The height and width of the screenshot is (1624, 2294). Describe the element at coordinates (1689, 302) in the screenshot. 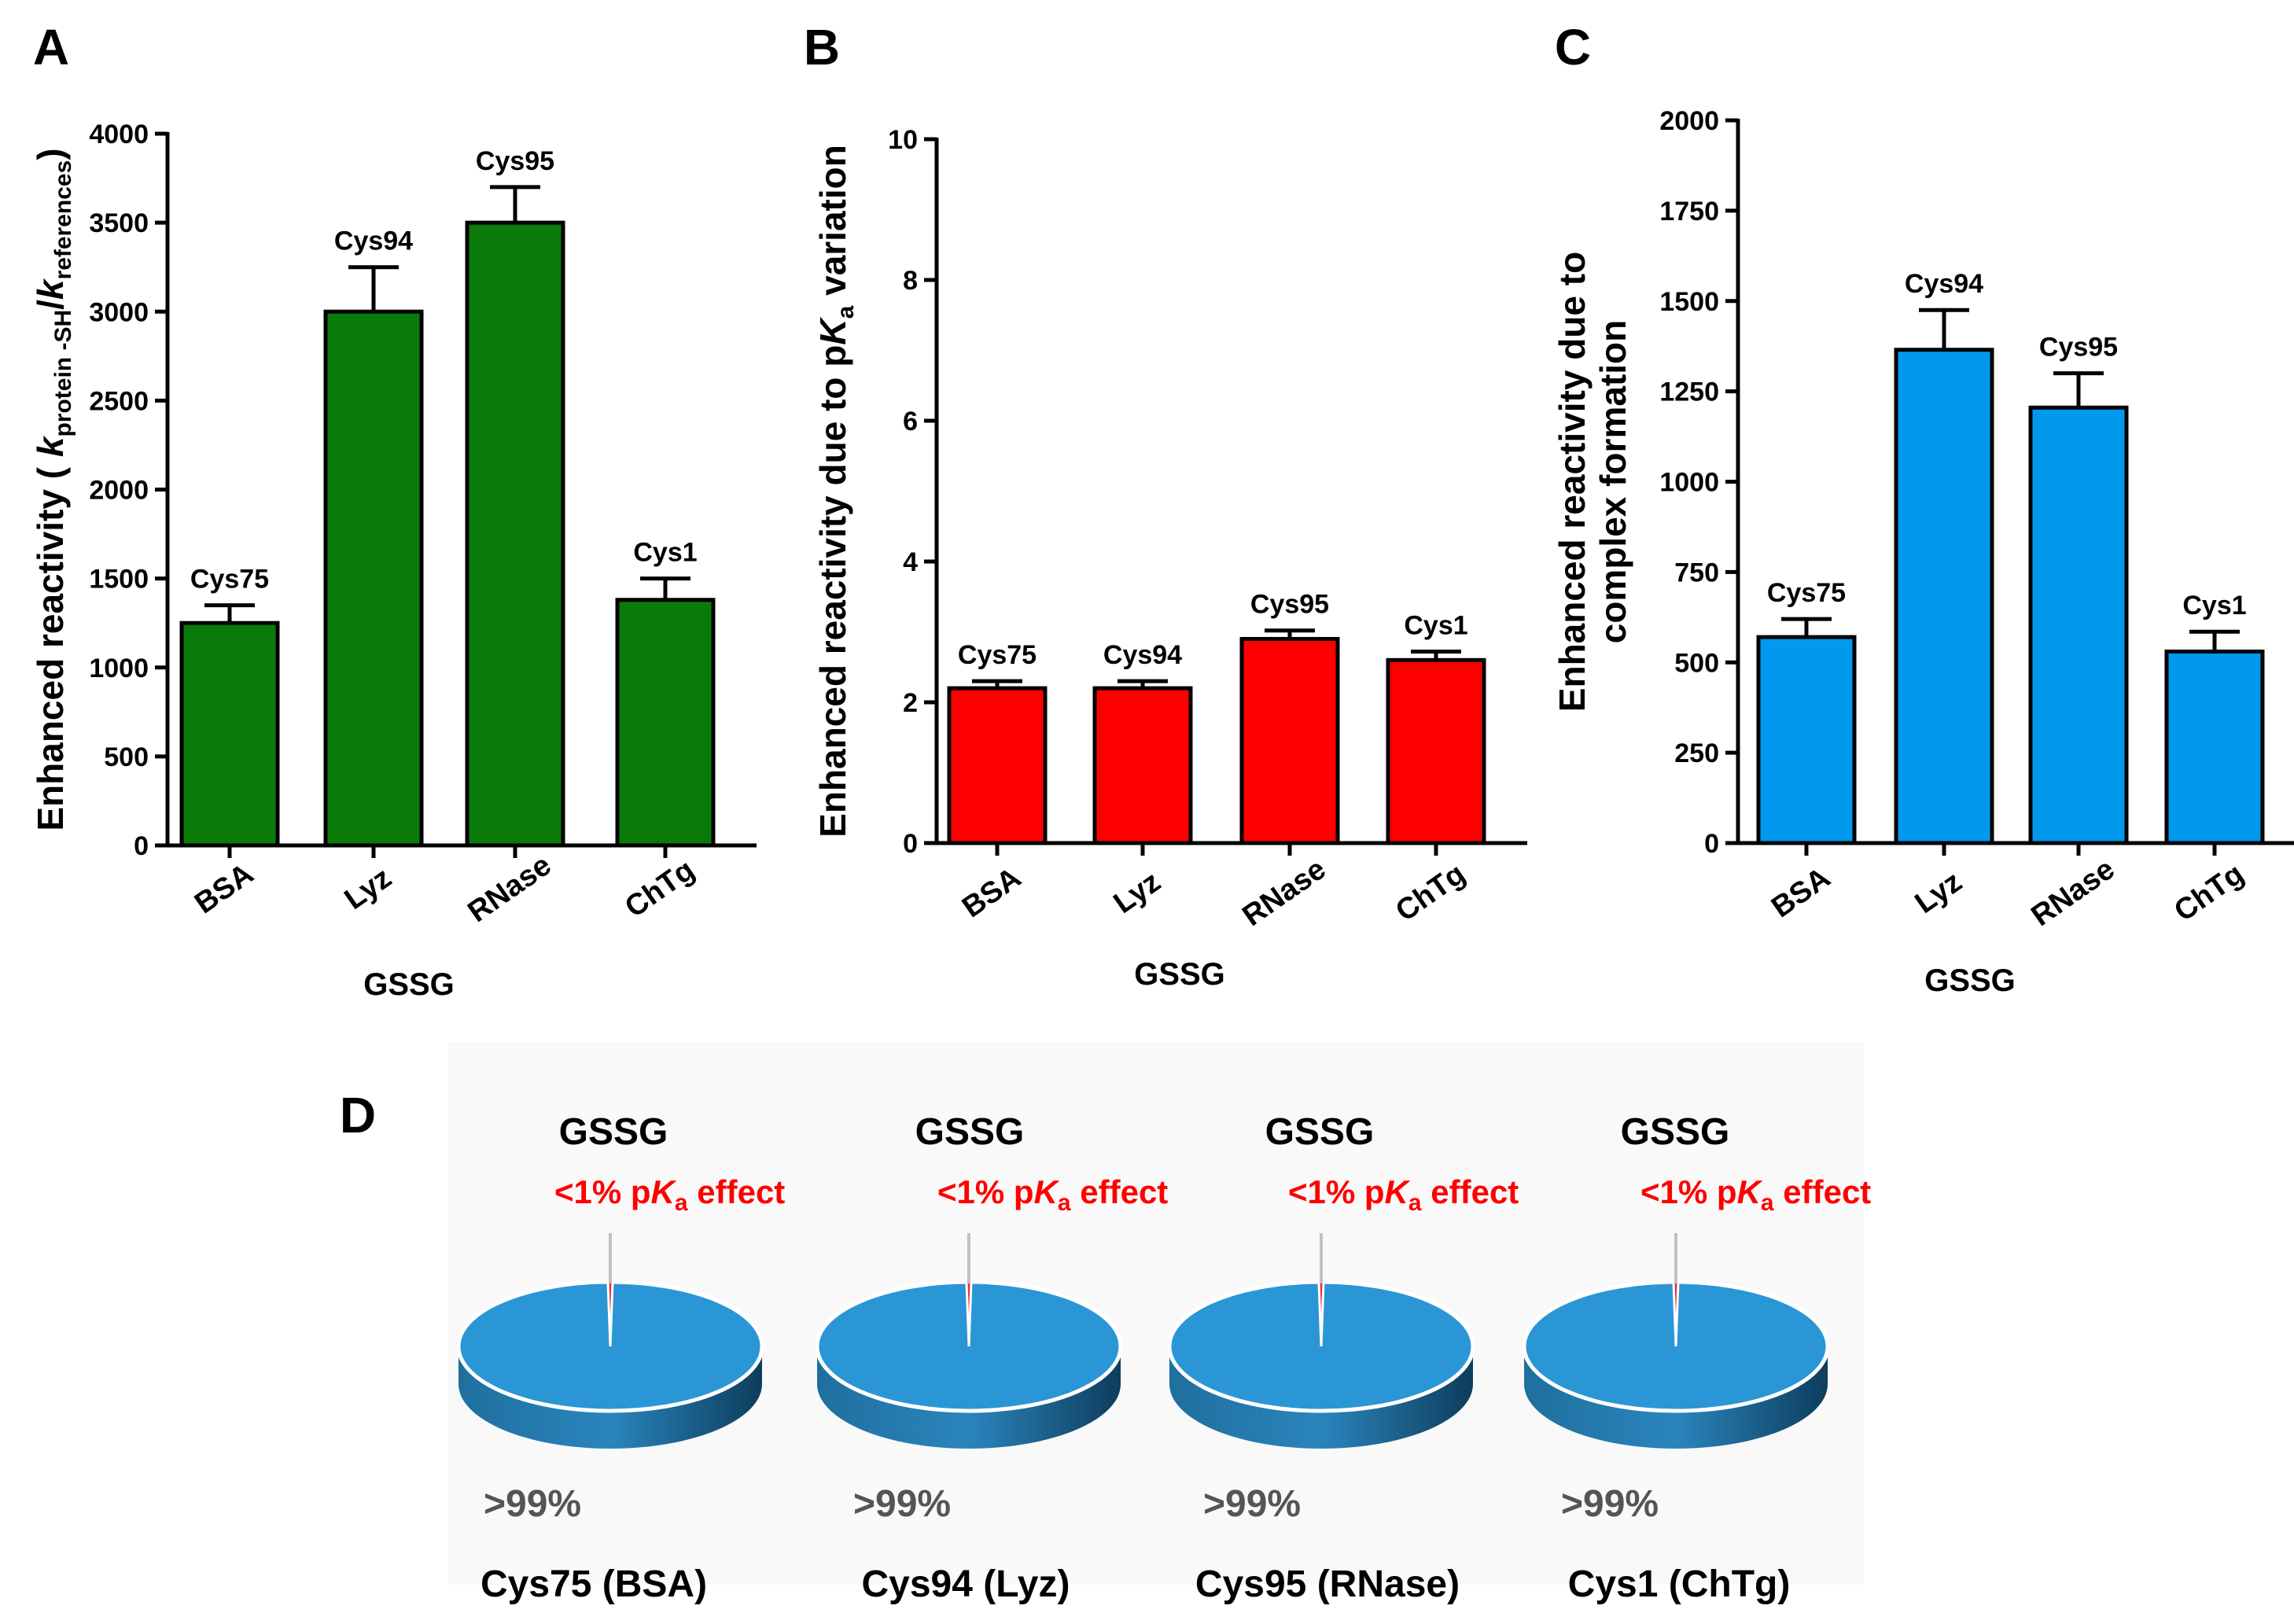

I see `y-tick-label: 1500` at that location.